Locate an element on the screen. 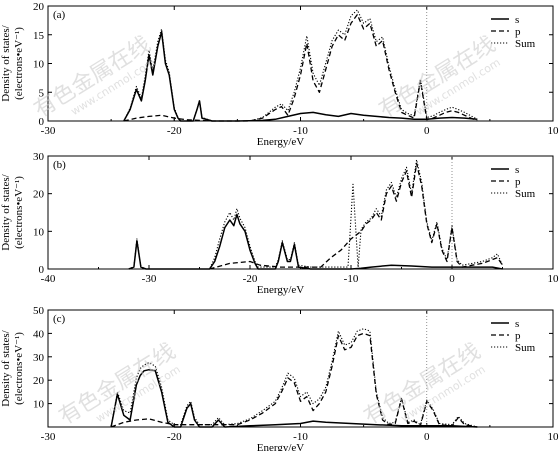  panel-label: (c) is located at coordinates (59, 319).